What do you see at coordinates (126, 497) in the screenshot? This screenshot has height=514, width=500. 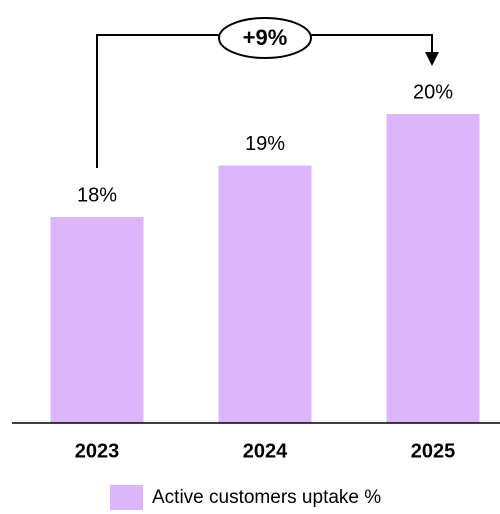 I see `legend-swatch` at bounding box center [126, 497].